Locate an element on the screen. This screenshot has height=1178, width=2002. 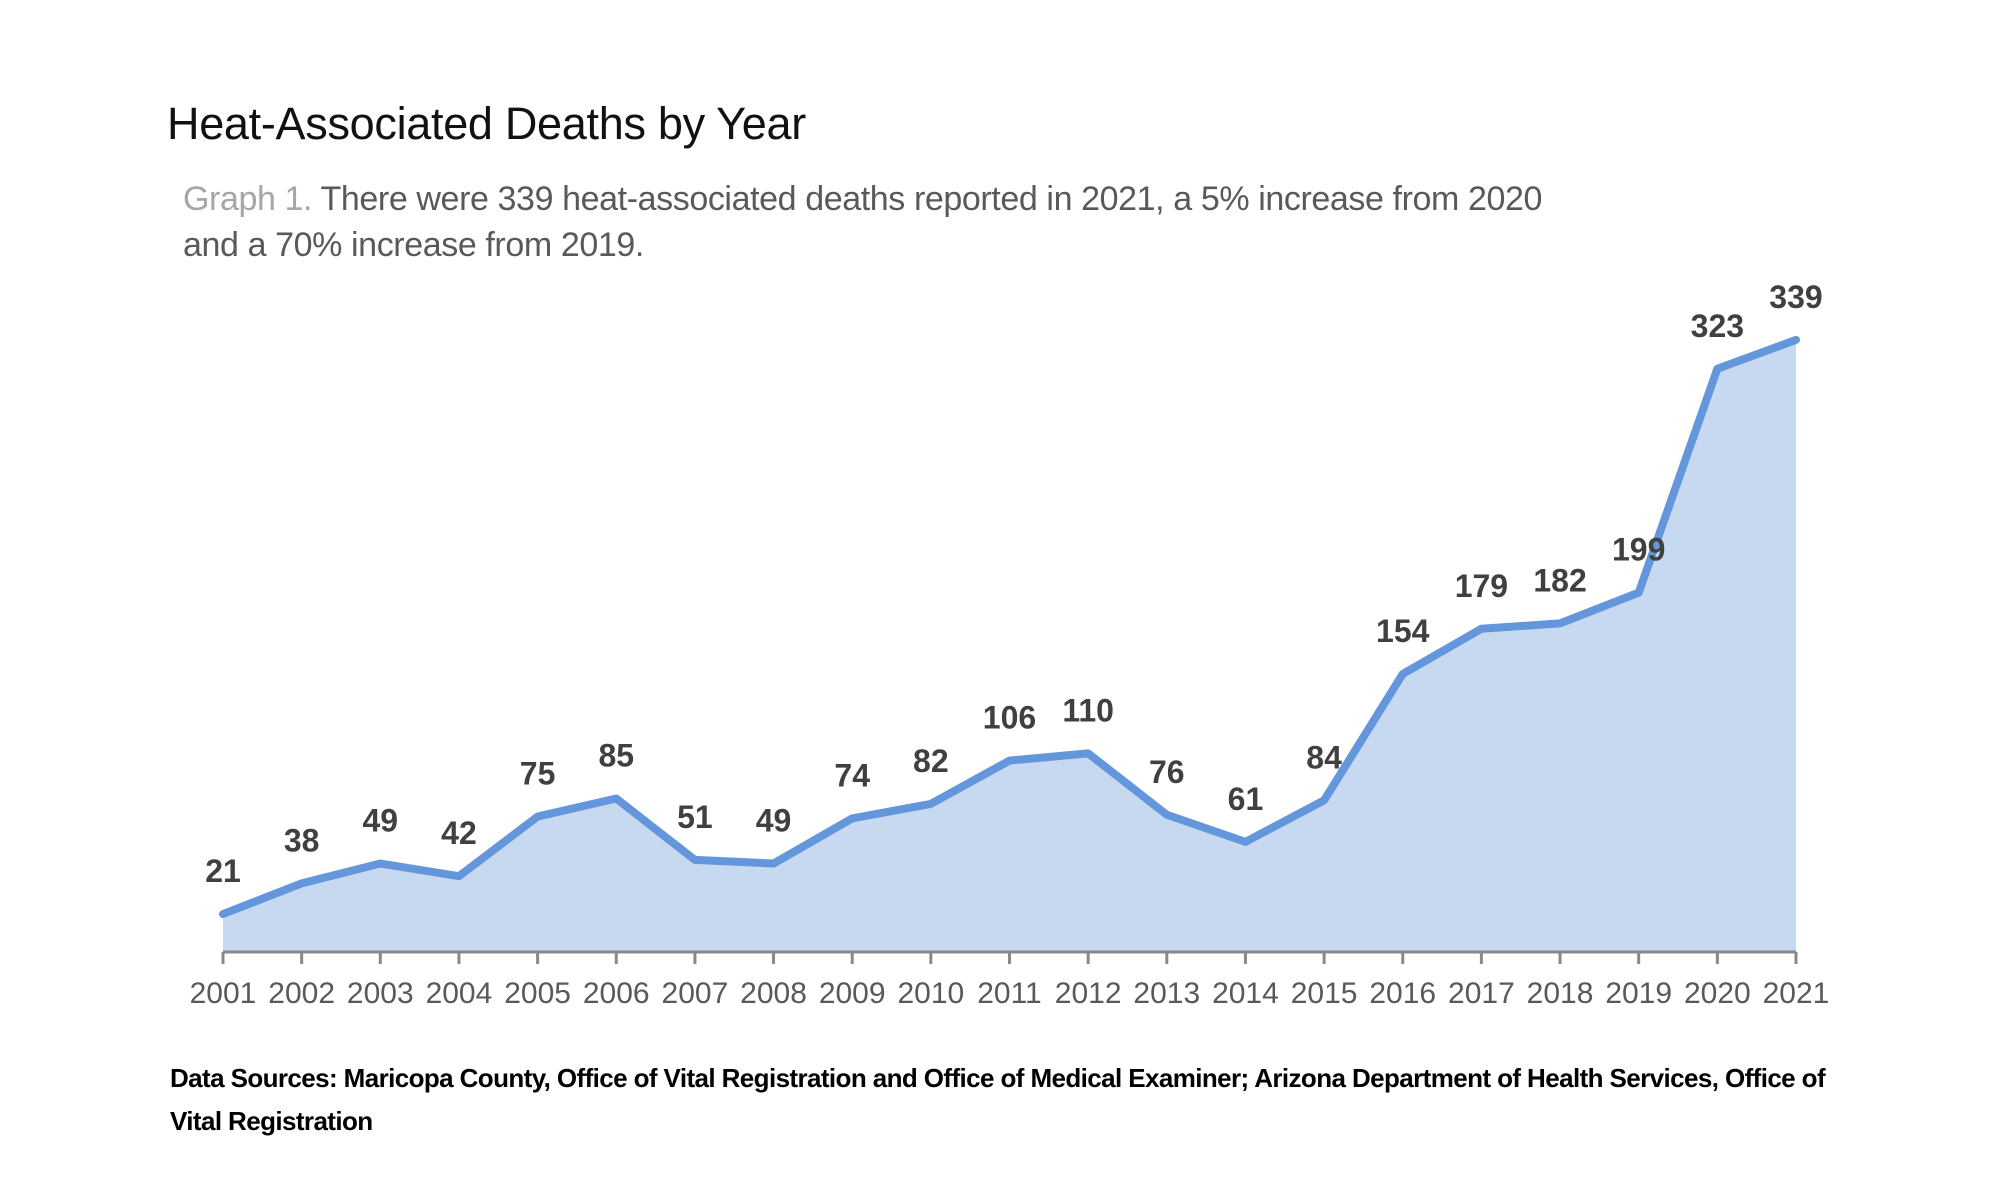
x-tick-label: 2017 is located at coordinates (1481, 993).